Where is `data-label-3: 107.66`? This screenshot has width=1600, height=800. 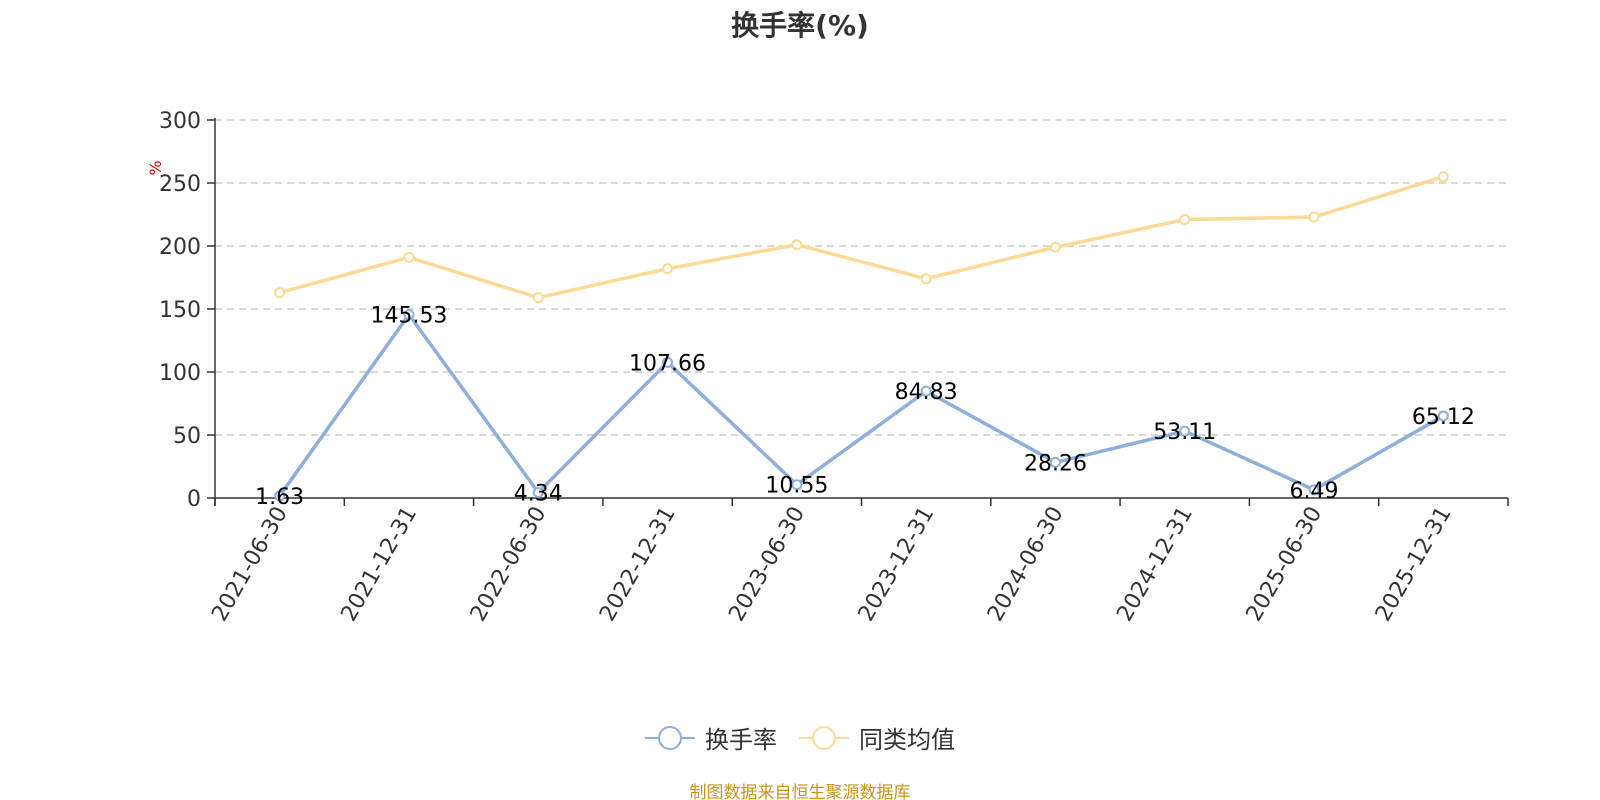 data-label-3: 107.66 is located at coordinates (667, 363).